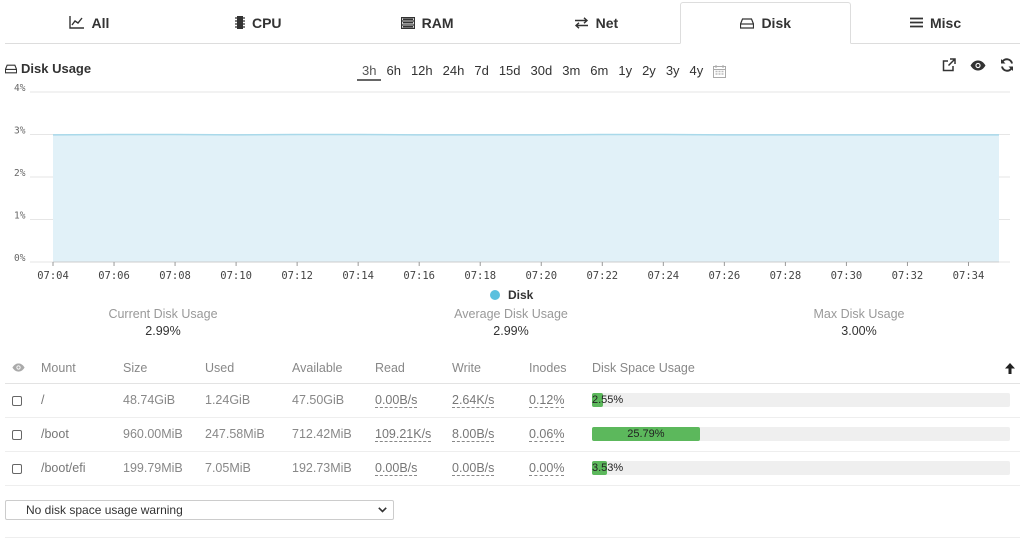 The image size is (1024, 551). Describe the element at coordinates (969, 276) in the screenshot. I see `x-tick-label: 07:34` at that location.